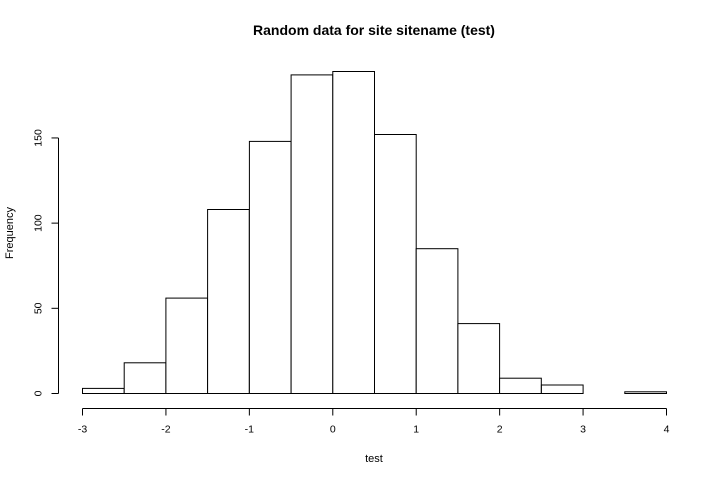 This screenshot has width=720, height=480. Describe the element at coordinates (165, 430) in the screenshot. I see `x-tick-label: -2` at that location.